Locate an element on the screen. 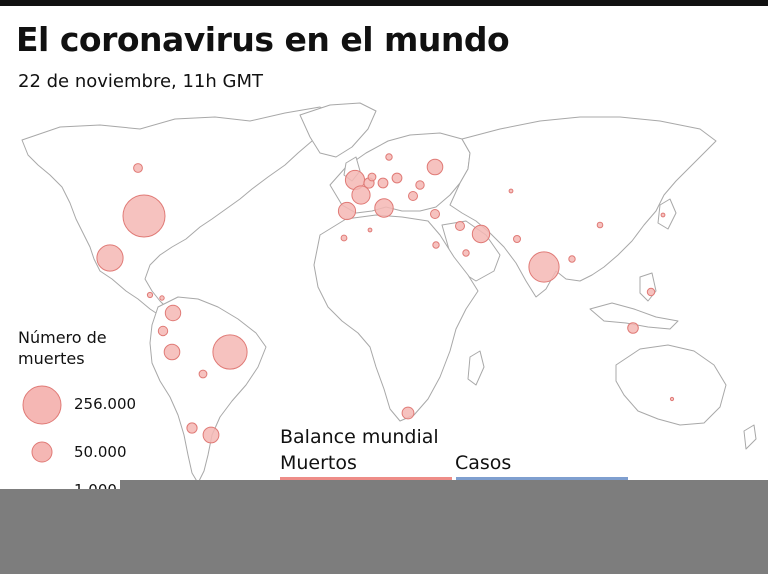  land-australia is located at coordinates (671, 385).